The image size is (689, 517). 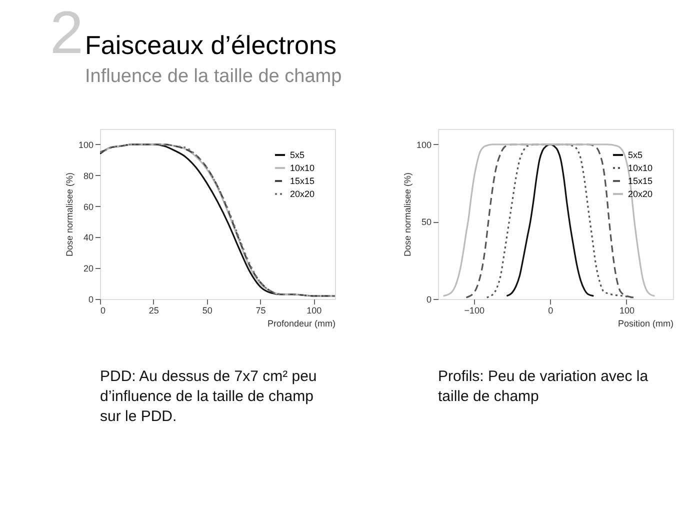 What do you see at coordinates (88, 175) in the screenshot?
I see `y-tick-label: 80` at bounding box center [88, 175].